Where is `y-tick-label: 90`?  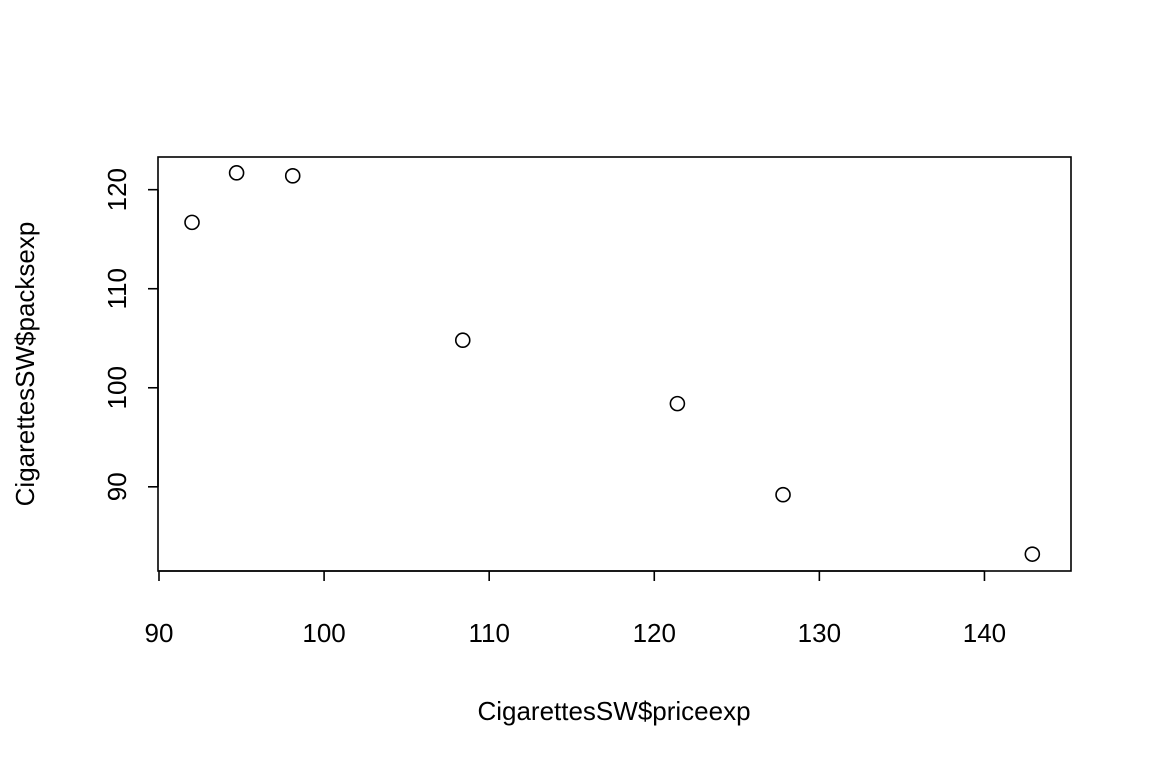
y-tick-label: 90 is located at coordinates (117, 486).